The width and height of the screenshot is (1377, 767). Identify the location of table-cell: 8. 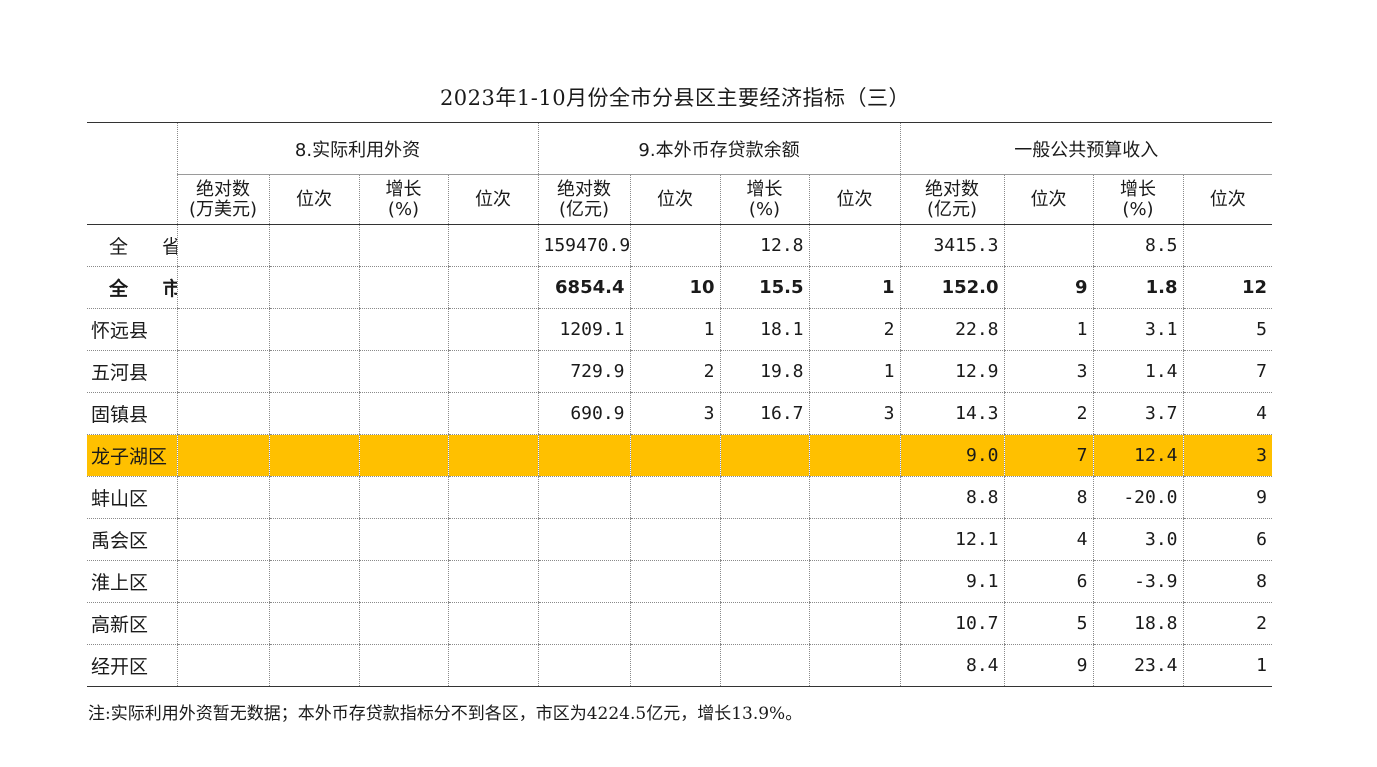
(1227, 581).